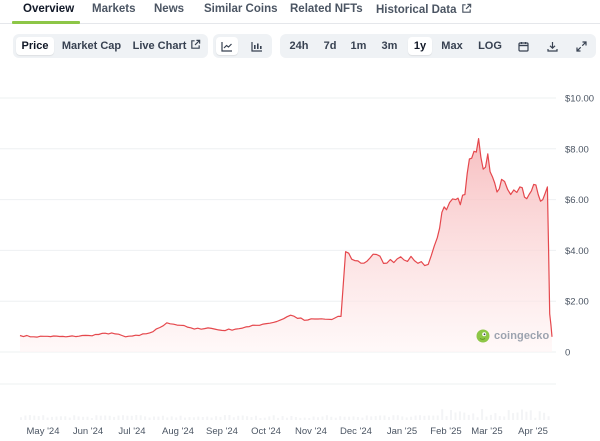  What do you see at coordinates (326, 9) in the screenshot?
I see `tab-related-nfts: Related NFTs` at bounding box center [326, 9].